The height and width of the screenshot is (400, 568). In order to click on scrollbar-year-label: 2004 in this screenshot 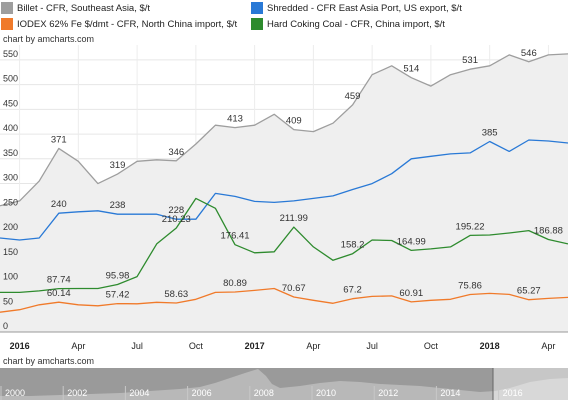, I will do `click(139, 393)`.